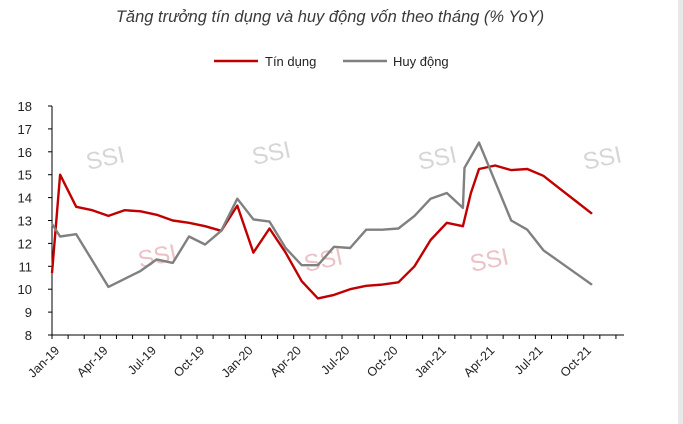  I want to click on y-tick-label: 14, so click(25, 198).